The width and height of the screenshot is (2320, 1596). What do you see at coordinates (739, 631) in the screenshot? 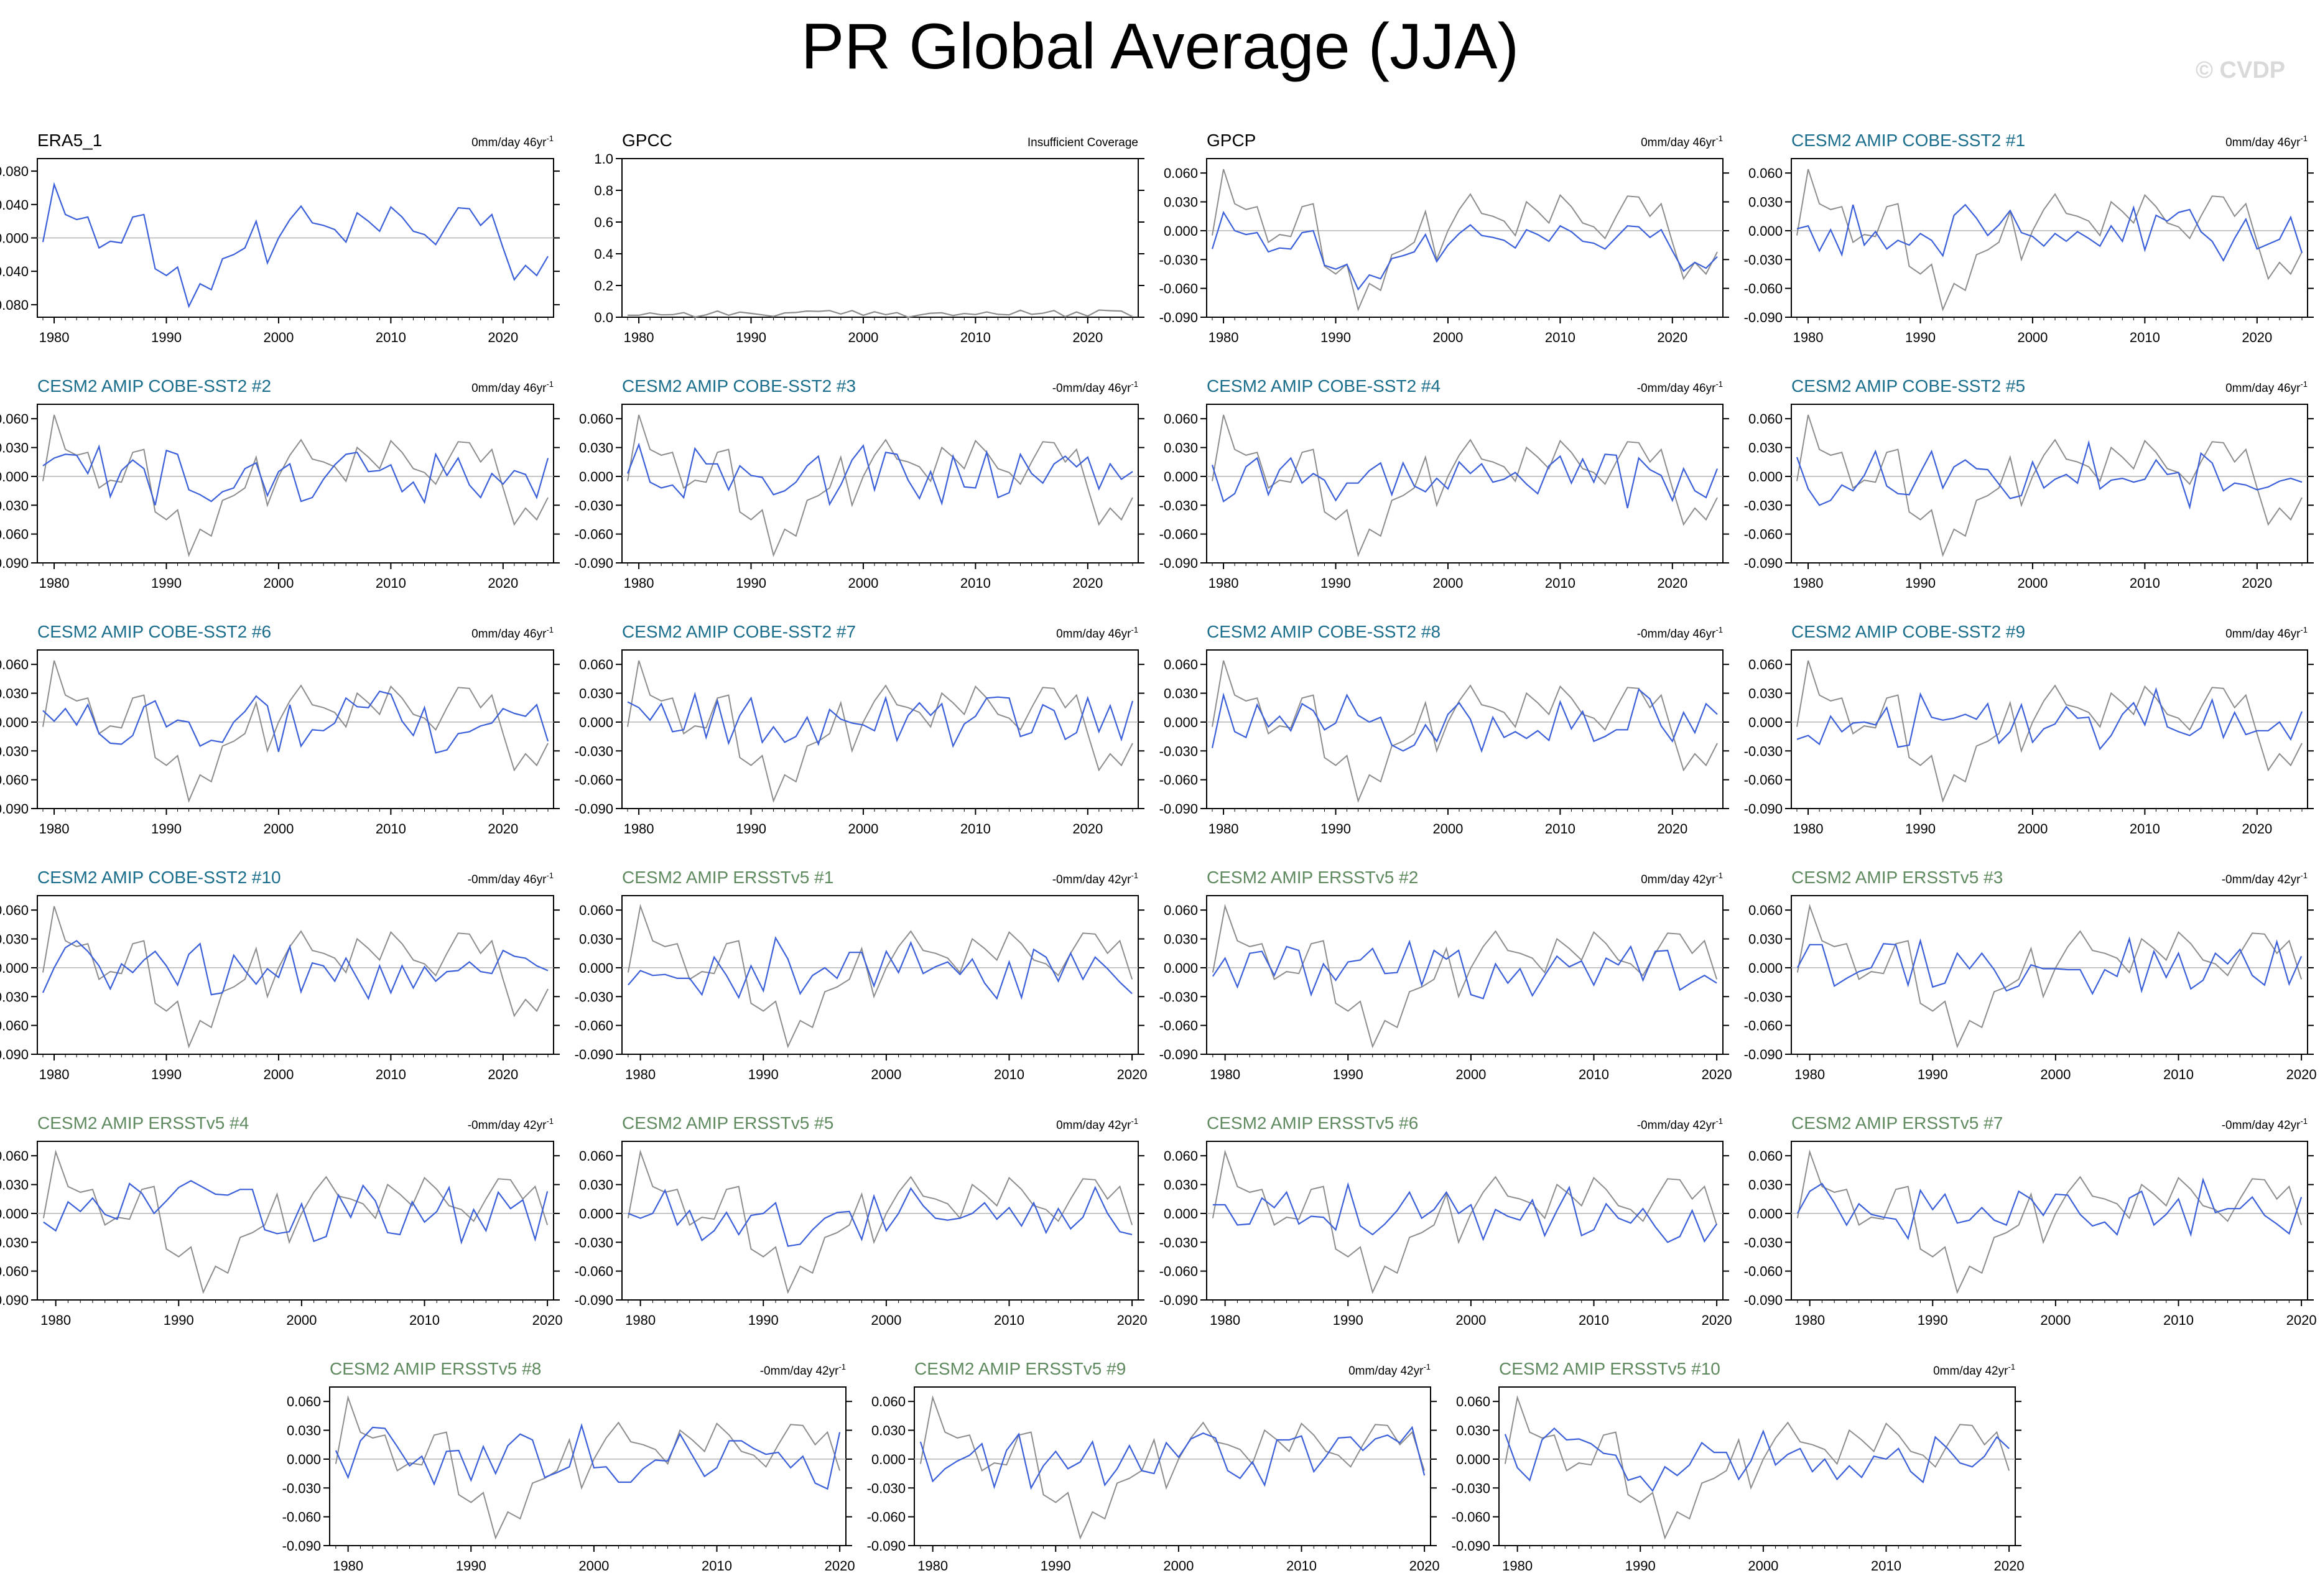
I see `panel-title: CESM2 AMIP COBE-SST2 #7` at bounding box center [739, 631].